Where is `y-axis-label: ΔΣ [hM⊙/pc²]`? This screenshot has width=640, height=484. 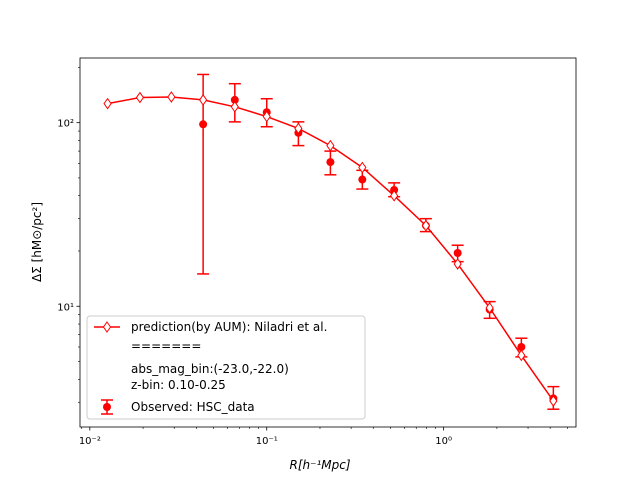 y-axis-label: ΔΣ [hM⊙/pc²] is located at coordinates (37, 242).